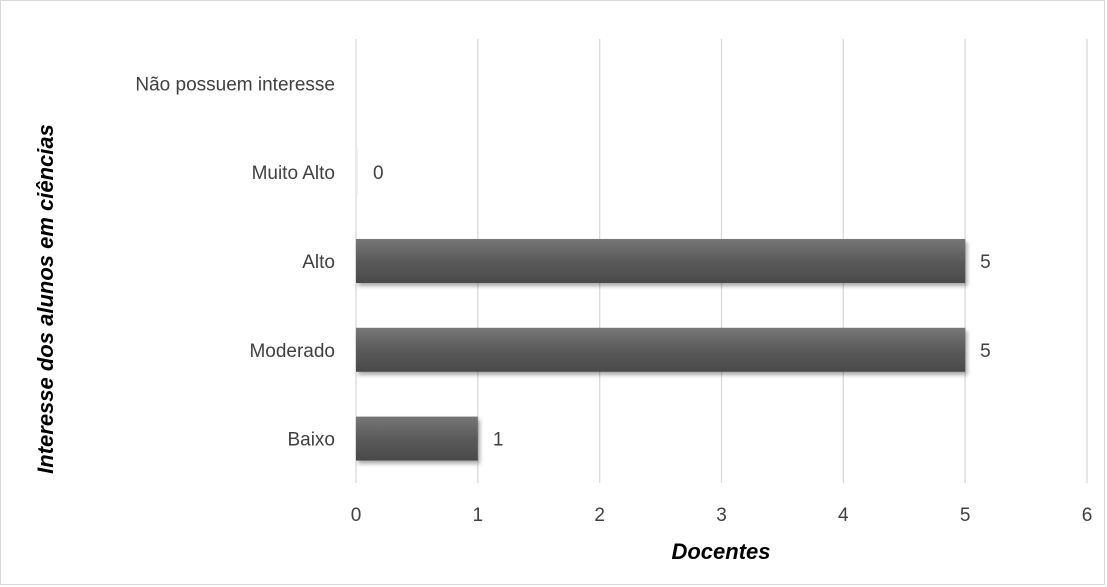 The image size is (1107, 587). I want to click on x-tick-label-2: 2, so click(599, 515).